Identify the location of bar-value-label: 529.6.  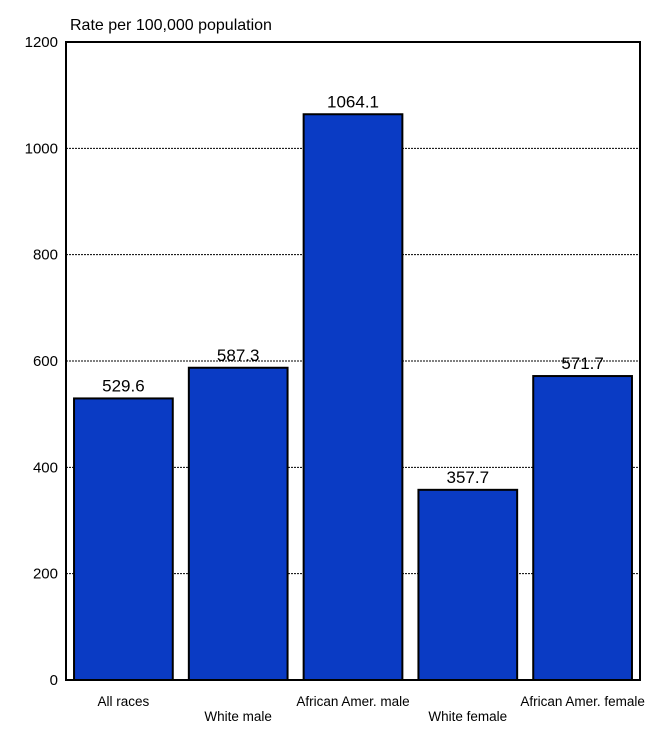
(123, 385).